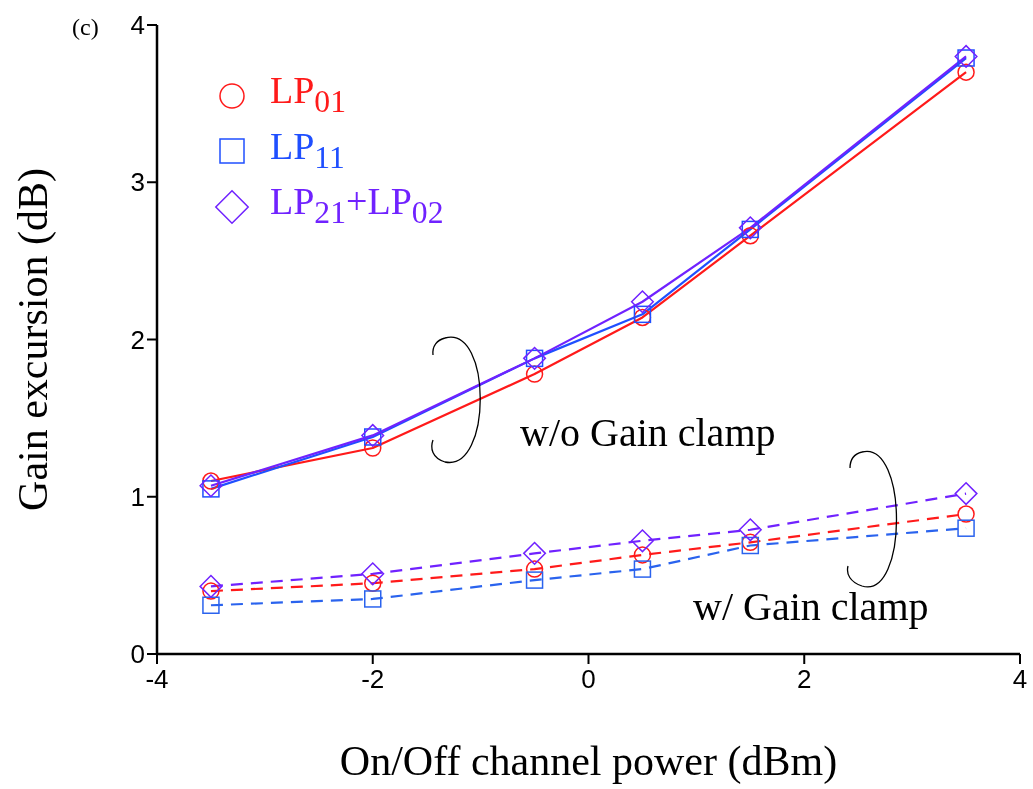 The width and height of the screenshot is (1033, 789). I want to click on y-tick-label: 2, so click(137, 339).